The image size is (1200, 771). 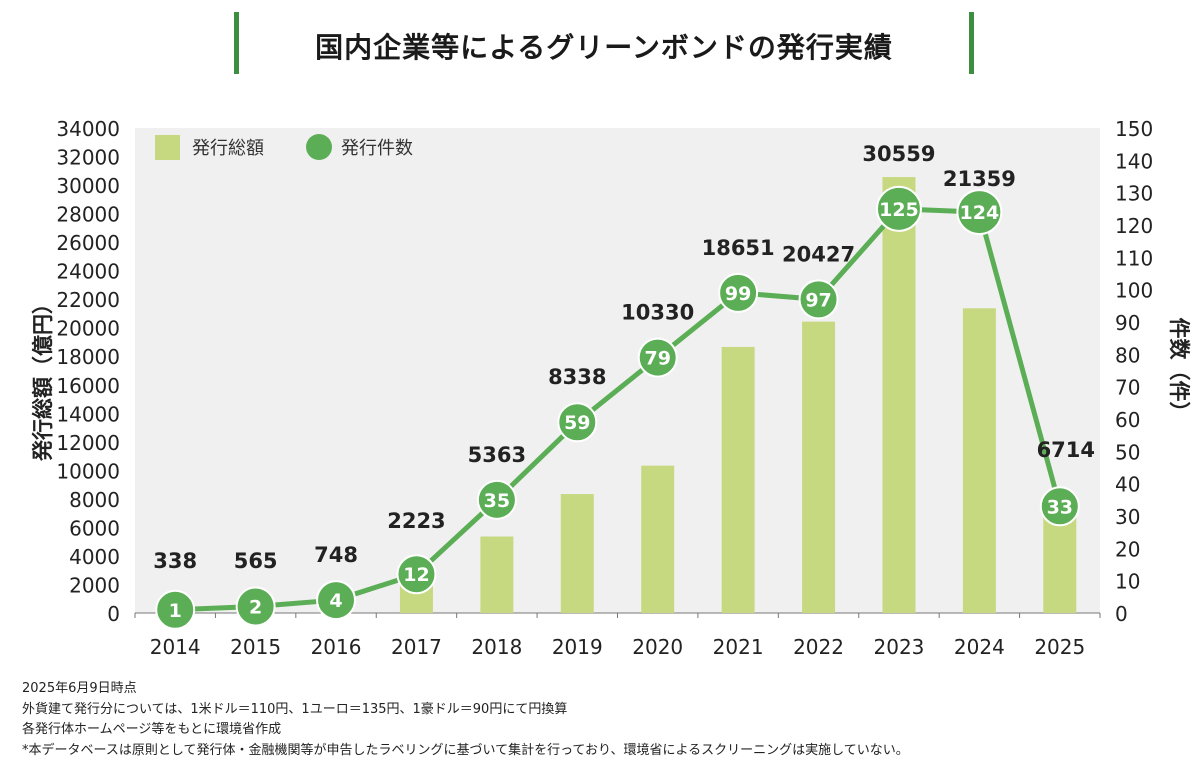 I want to click on y-left-tick-label: 8000, so click(x=94, y=500).